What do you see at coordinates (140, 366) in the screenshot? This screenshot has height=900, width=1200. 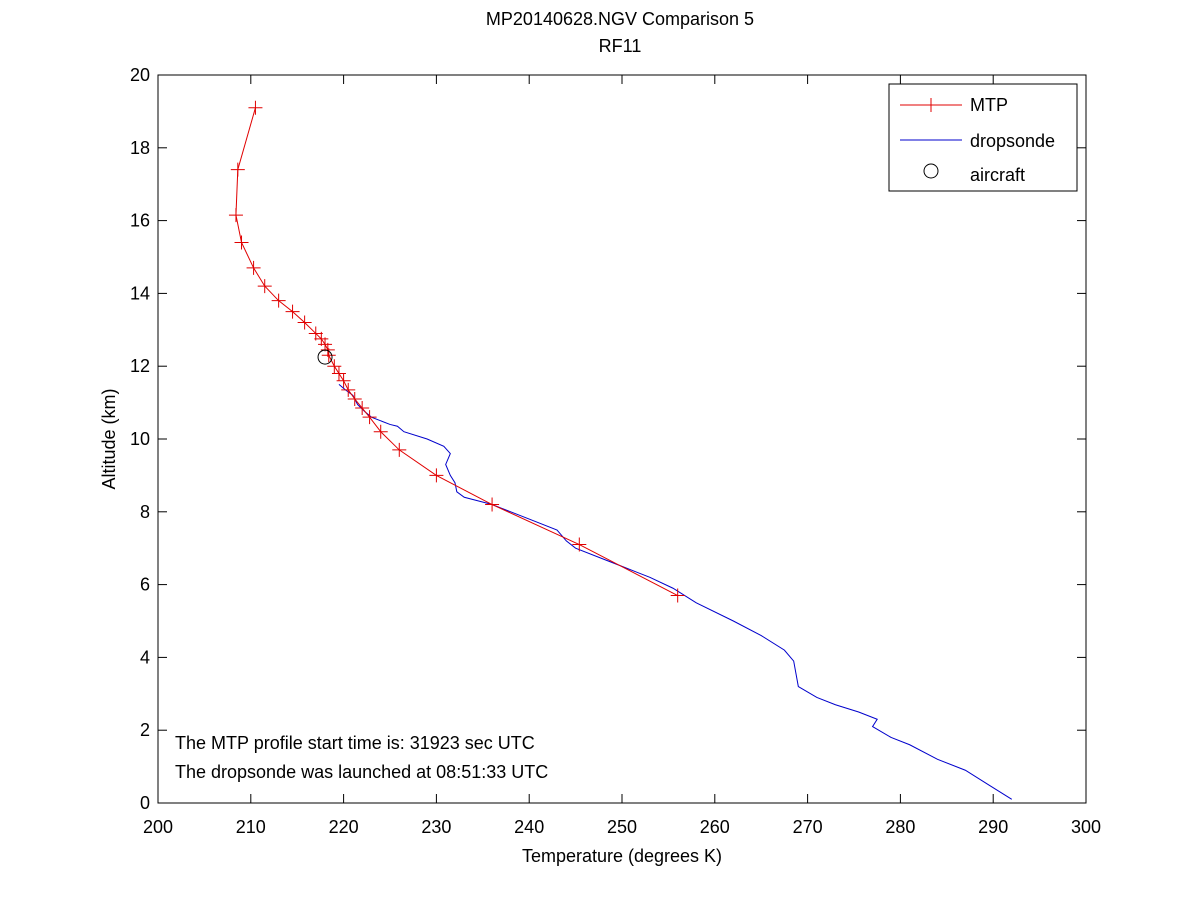 I see `y-tick-label: 12` at bounding box center [140, 366].